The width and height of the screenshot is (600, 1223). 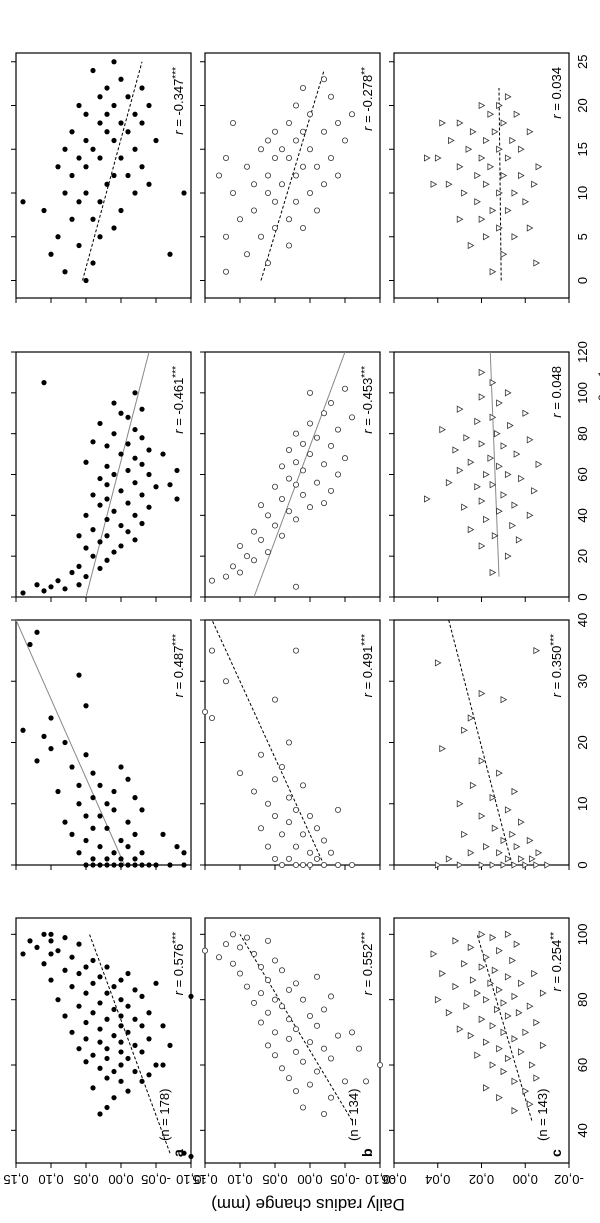 I want to click on sample-size-label: (n = 143), so click(x=542, y=1115).